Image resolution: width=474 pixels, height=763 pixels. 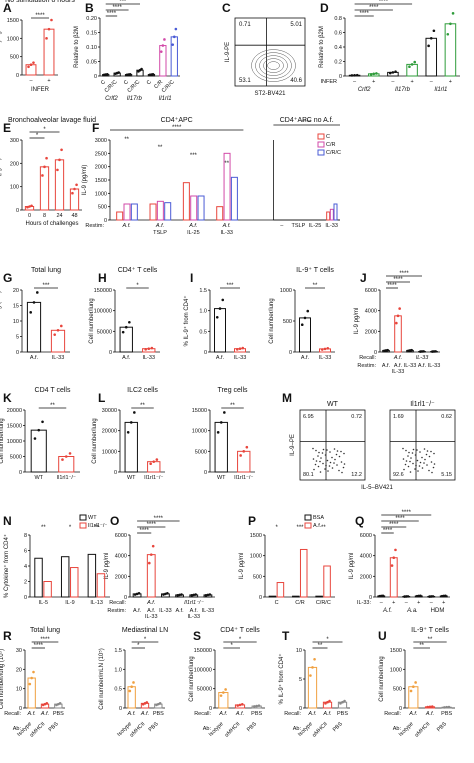 What do you see at coordinates (101, 181) in the screenshot?
I see `y-tick-label-F: 1500` at bounding box center [101, 181].